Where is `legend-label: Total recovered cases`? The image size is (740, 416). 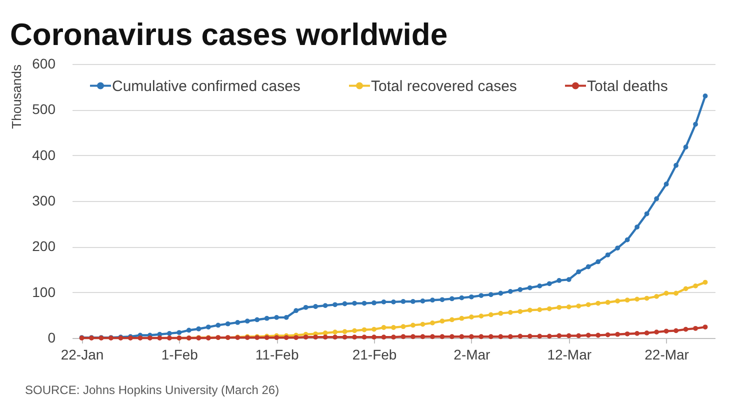
legend-label: Total recovered cases is located at coordinates (444, 86).